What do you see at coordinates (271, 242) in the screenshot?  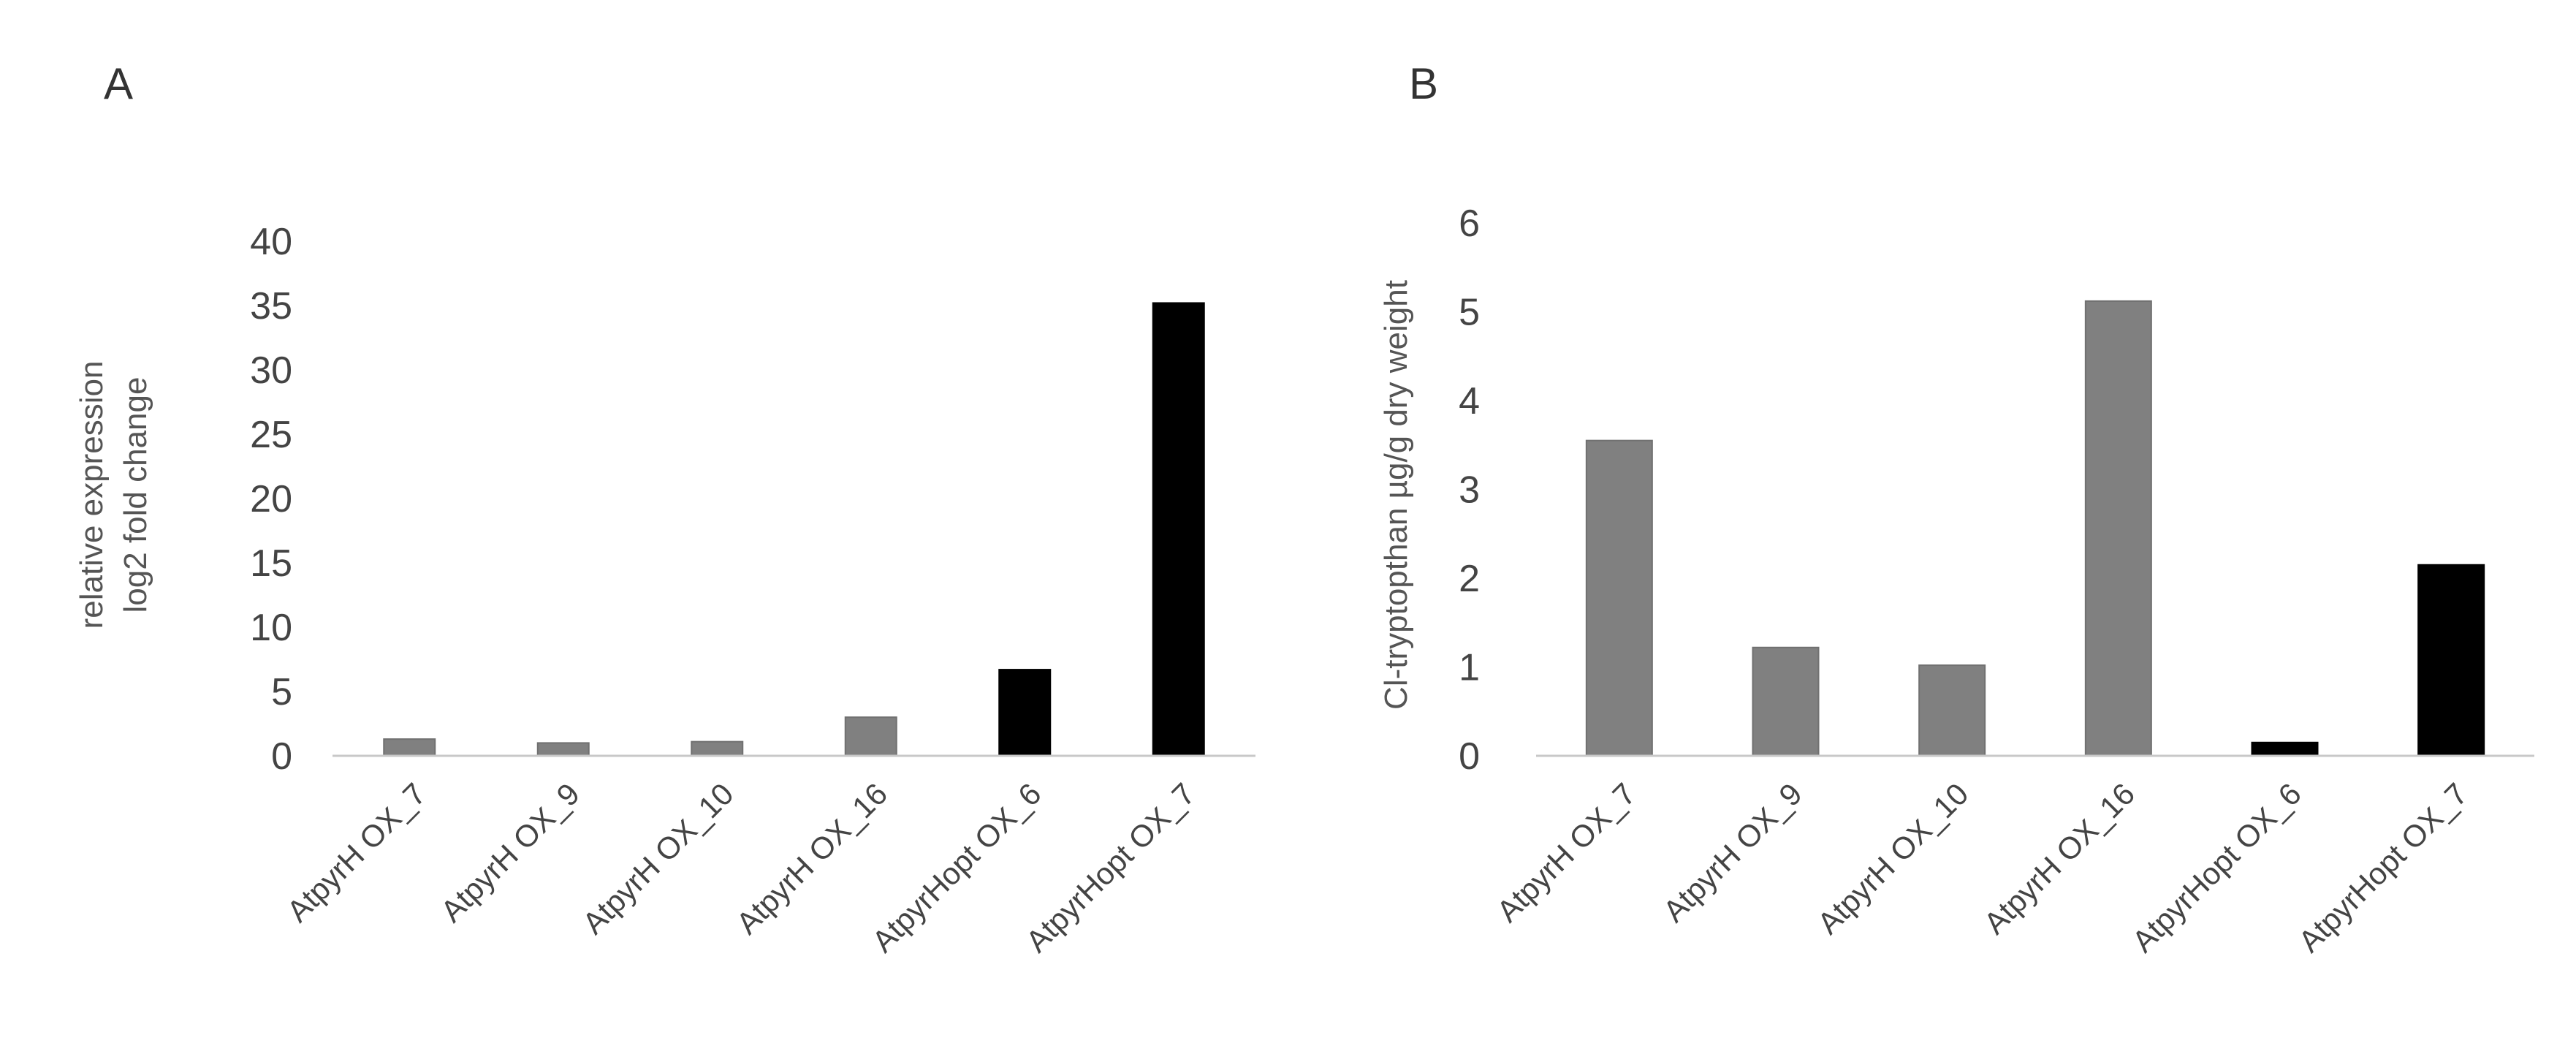 I see `y-tick-label: 40` at bounding box center [271, 242].